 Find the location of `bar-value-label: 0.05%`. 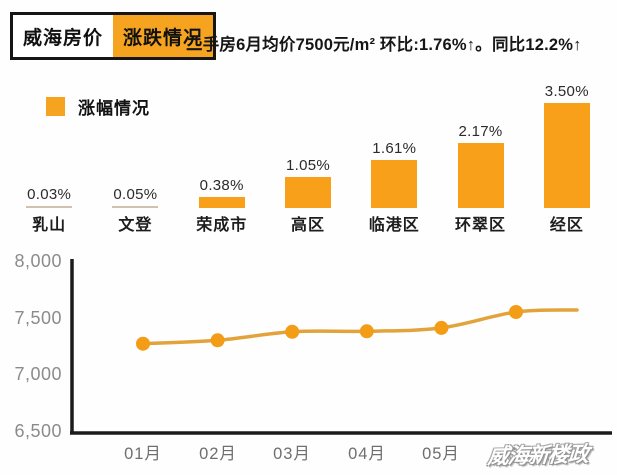

bar-value-label: 0.05% is located at coordinates (135, 194).